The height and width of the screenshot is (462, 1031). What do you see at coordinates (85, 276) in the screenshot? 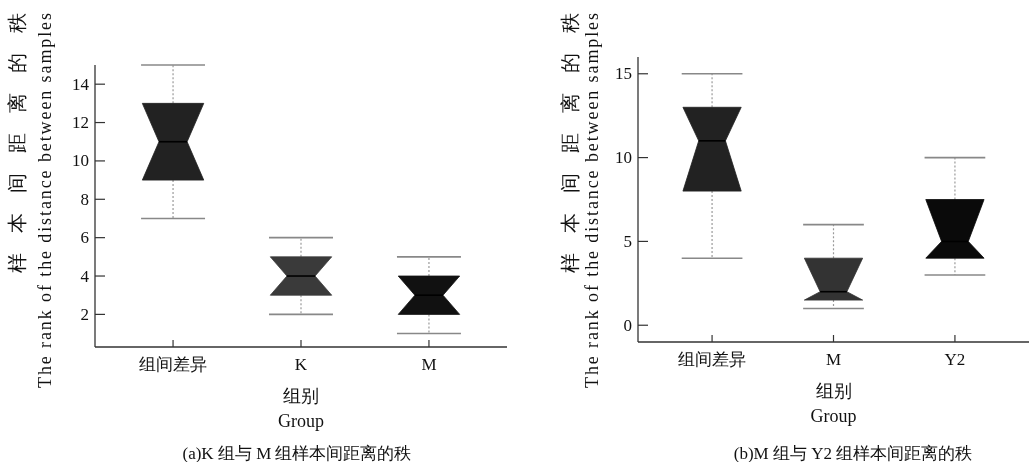
I see `y-tick-label: 4` at bounding box center [85, 276].